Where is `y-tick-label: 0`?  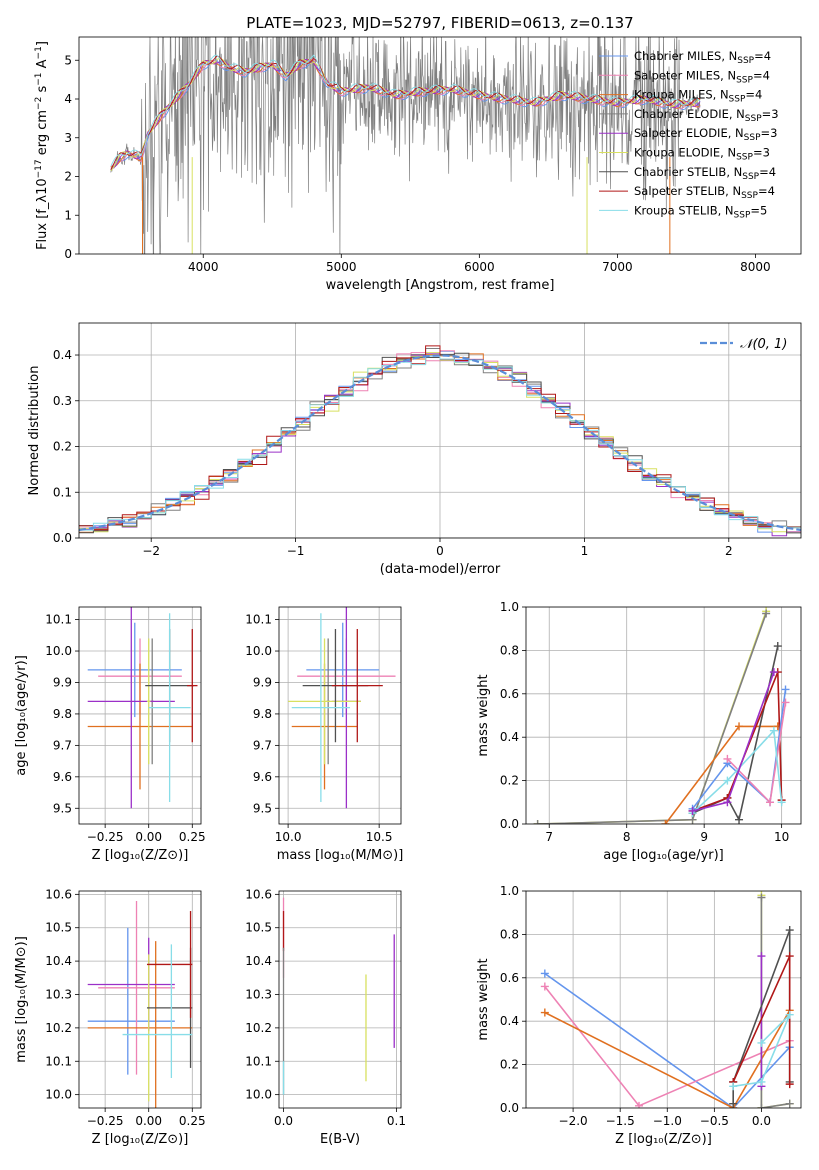 y-tick-label: 0 is located at coordinates (68, 254).